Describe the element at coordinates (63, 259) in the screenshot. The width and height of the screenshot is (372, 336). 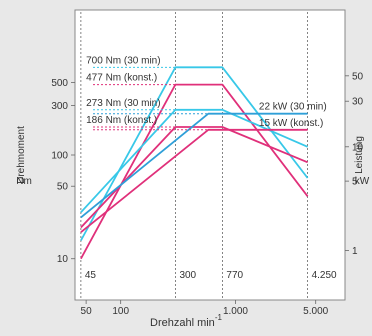
I see `y-left-tick-label: 10` at that location.